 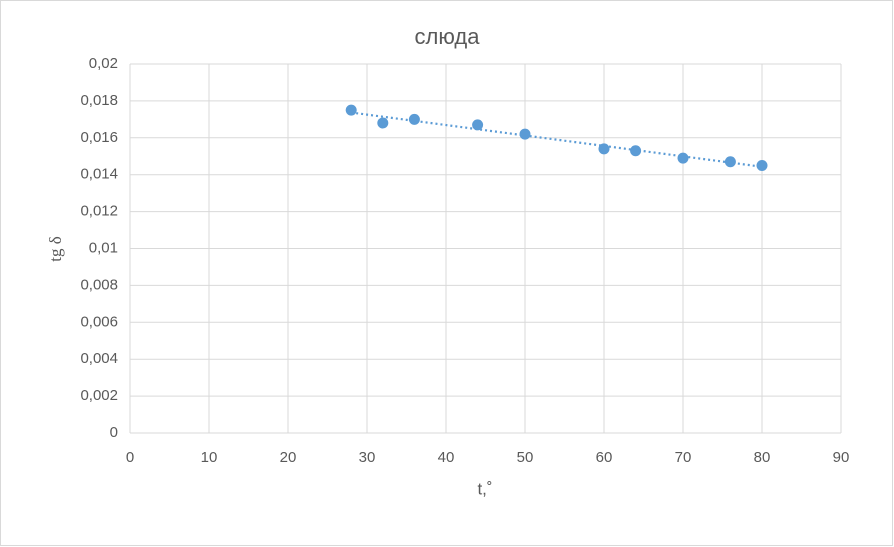 I want to click on x-tick-label: 90, so click(x=841, y=457).